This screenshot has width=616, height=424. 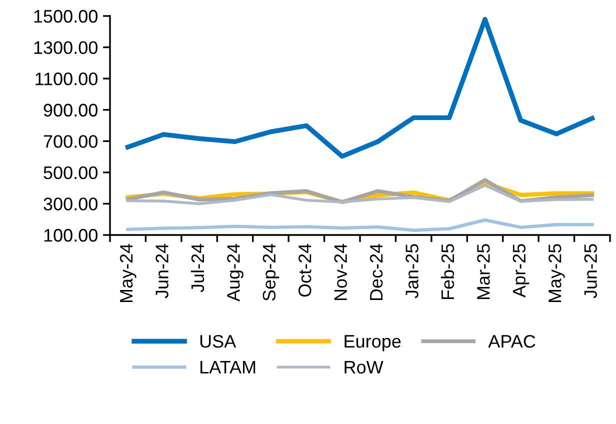 I want to click on x-tick-label: Aug-24, so click(x=235, y=273).